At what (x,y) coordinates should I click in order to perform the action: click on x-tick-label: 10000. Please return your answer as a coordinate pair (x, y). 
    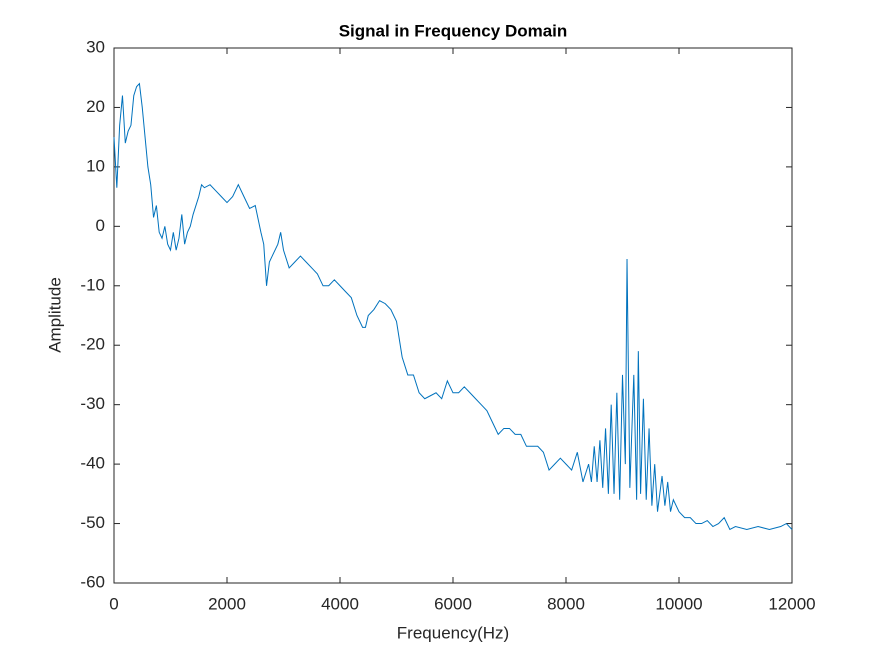
    Looking at the image, I should click on (678, 603).